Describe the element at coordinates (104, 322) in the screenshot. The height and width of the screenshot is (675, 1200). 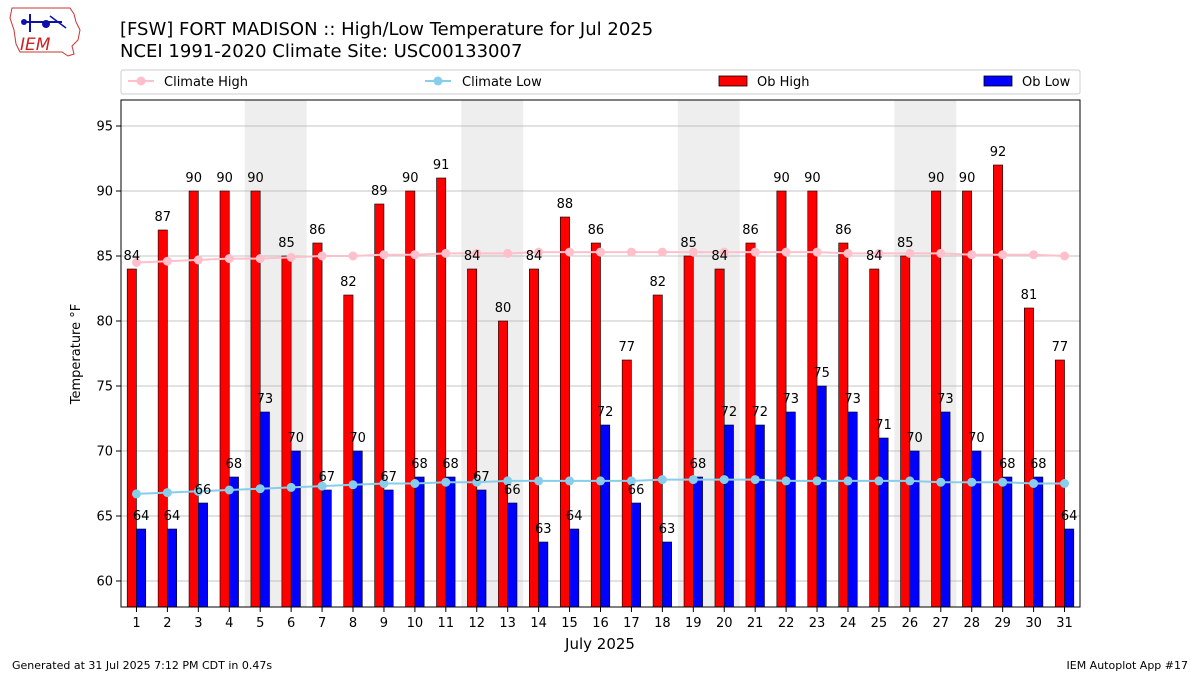
I see `y-tick-label: 80` at that location.